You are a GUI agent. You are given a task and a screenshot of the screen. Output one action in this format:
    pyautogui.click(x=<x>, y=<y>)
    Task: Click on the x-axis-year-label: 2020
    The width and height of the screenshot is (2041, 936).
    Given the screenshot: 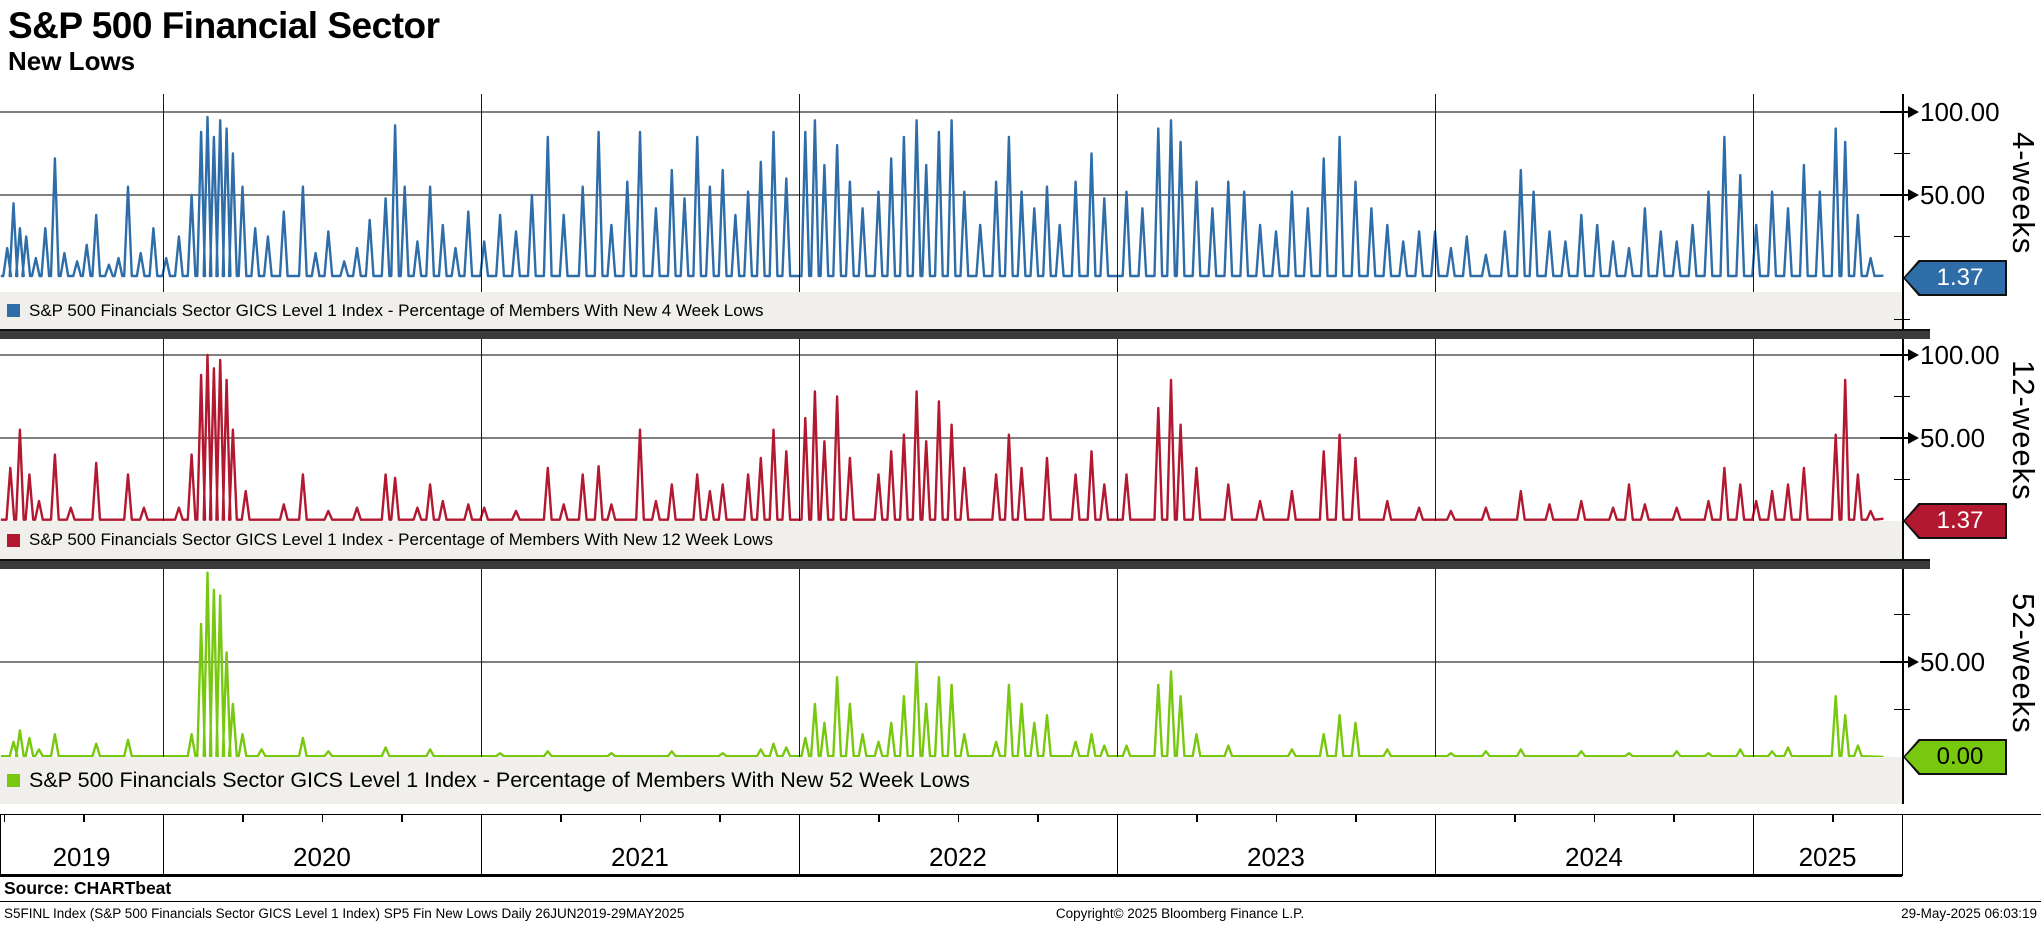 What is the action you would take?
    pyautogui.click(x=322, y=857)
    